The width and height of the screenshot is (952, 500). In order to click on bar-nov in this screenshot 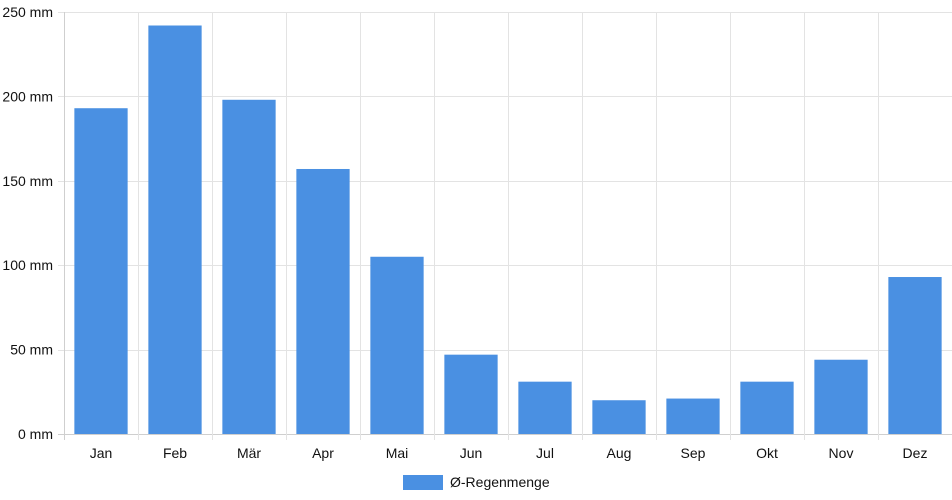, I will do `click(841, 396)`.